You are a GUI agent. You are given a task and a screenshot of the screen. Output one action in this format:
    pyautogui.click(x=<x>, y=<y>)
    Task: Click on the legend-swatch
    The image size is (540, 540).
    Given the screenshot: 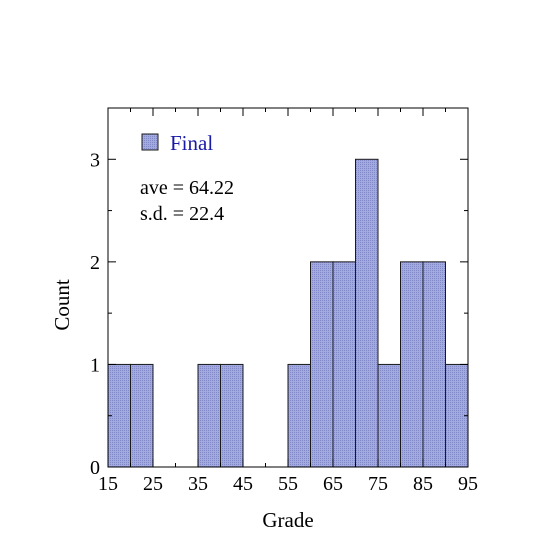 What is the action you would take?
    pyautogui.click(x=150, y=142)
    